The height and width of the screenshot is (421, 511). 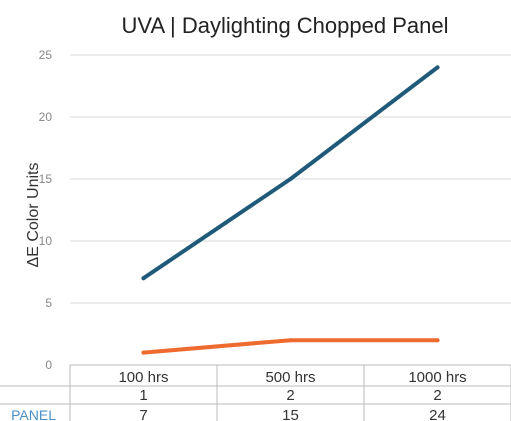 What do you see at coordinates (437, 377) in the screenshot?
I see `x-category-label: 1000 hrs` at bounding box center [437, 377].